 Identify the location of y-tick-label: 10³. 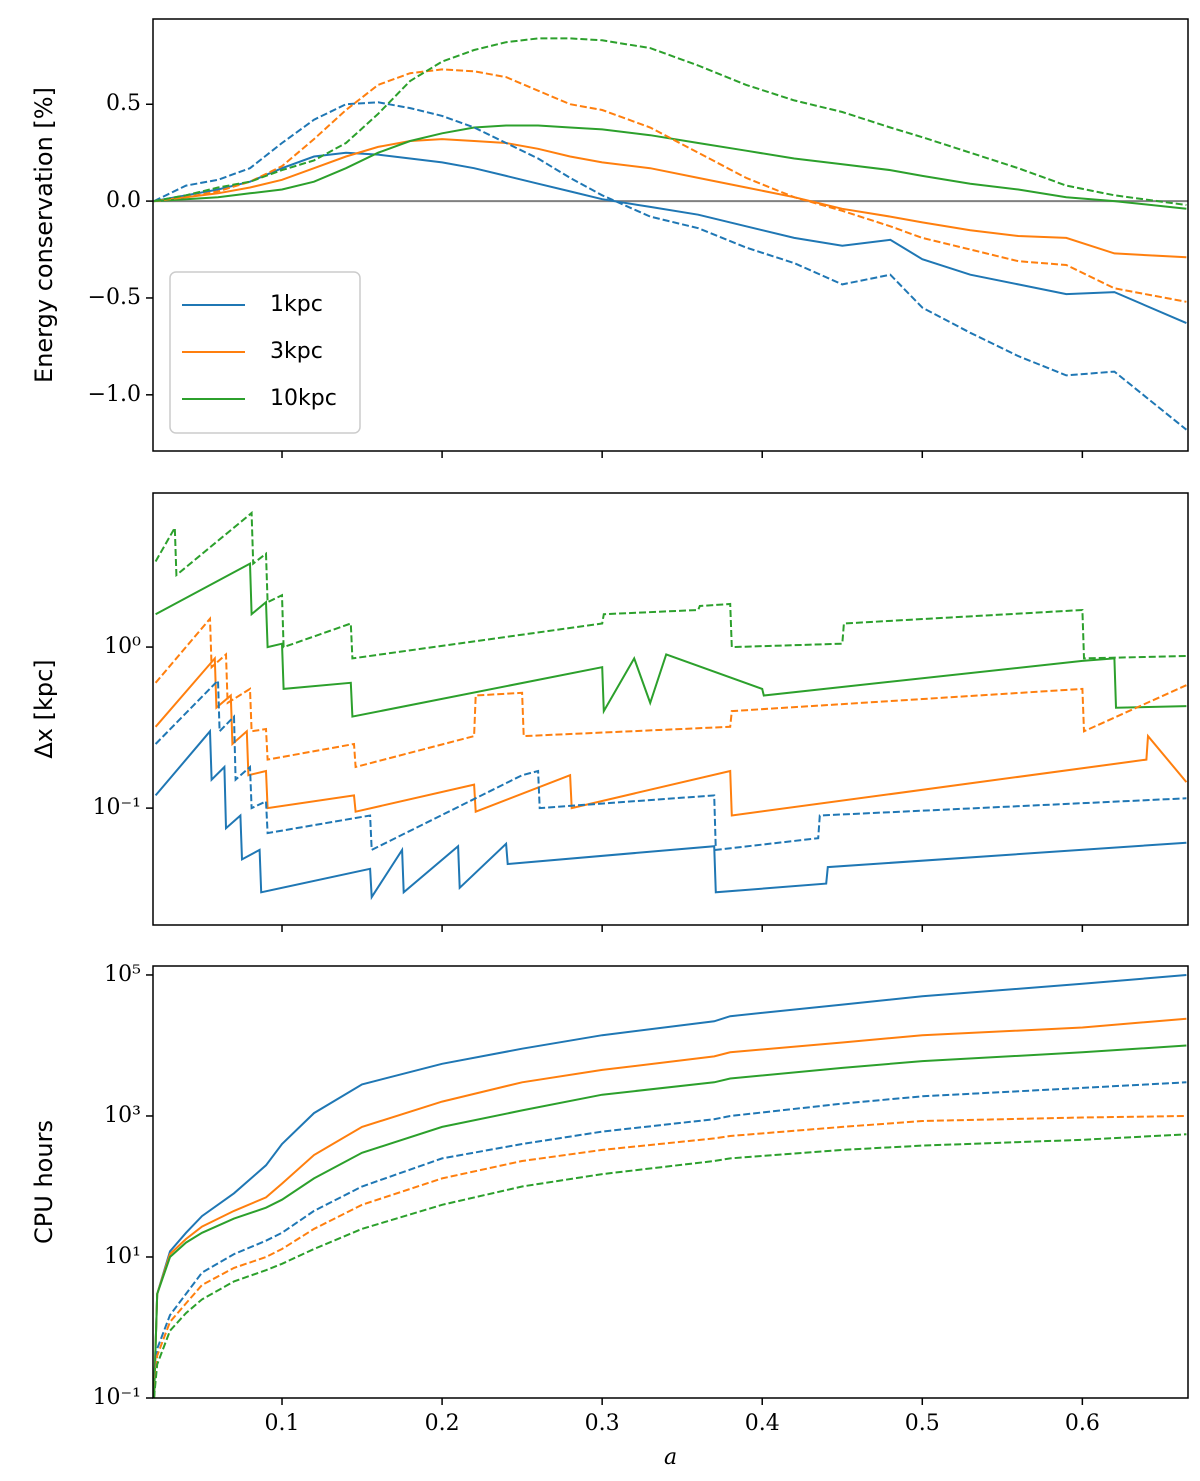
(122, 1115).